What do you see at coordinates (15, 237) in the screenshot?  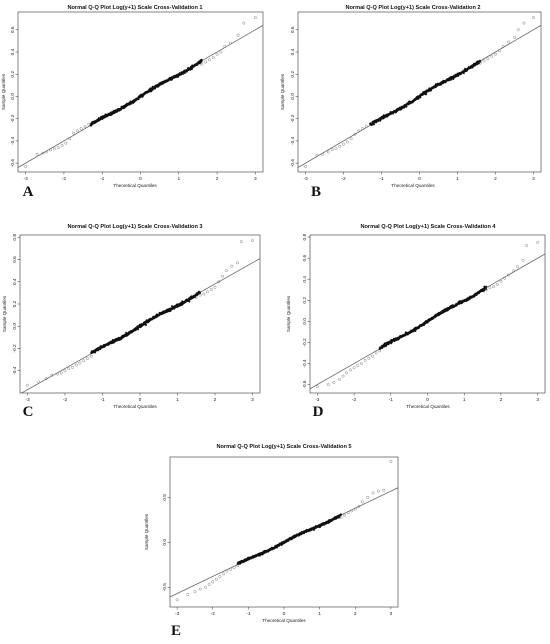 I see `y-tick-label-c: 0.8` at bounding box center [15, 237].